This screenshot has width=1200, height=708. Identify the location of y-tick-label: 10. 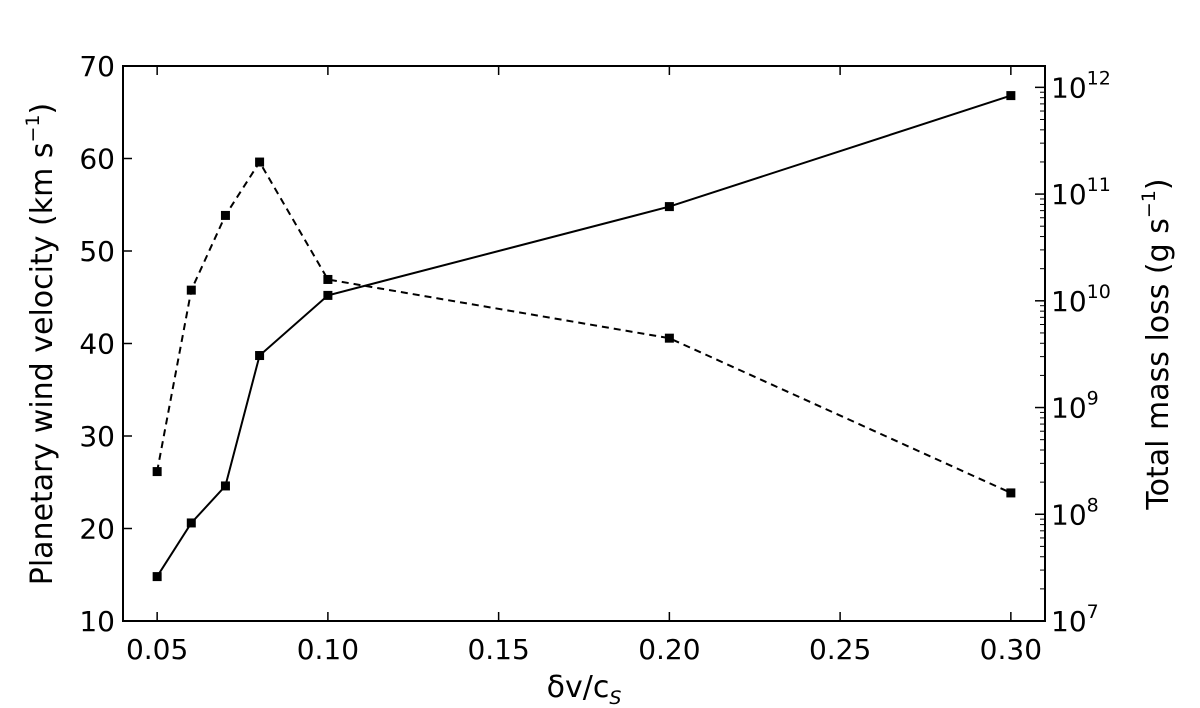
(97, 621).